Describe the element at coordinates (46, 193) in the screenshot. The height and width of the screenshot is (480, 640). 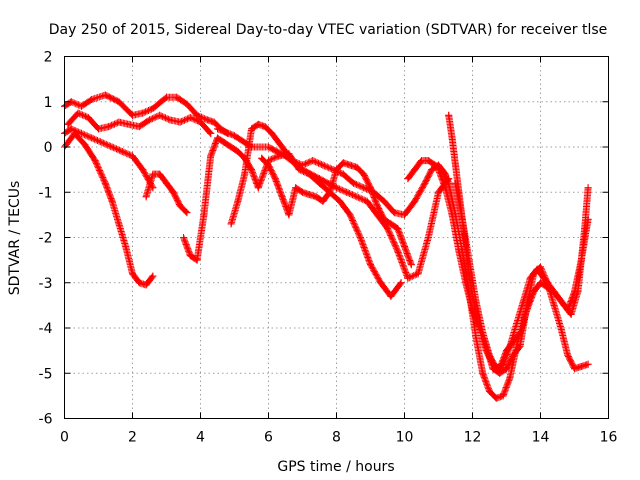
I see `y-tick-label: -1` at that location.